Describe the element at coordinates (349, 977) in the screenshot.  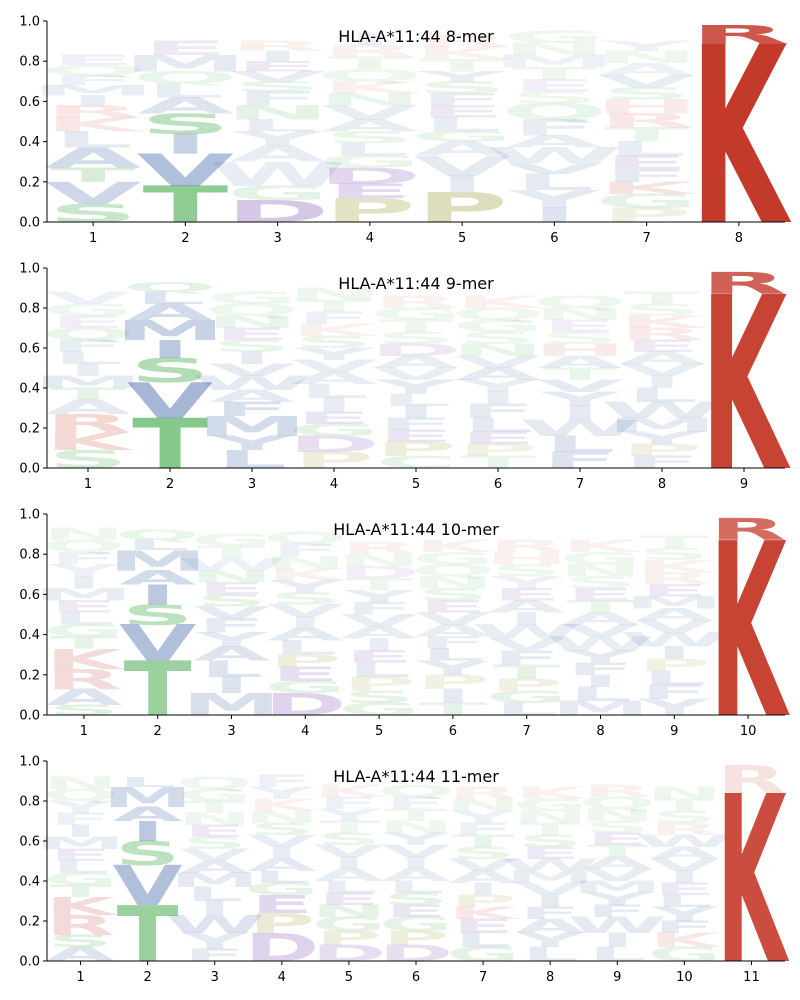
I see `x-tick-label: 5` at that location.